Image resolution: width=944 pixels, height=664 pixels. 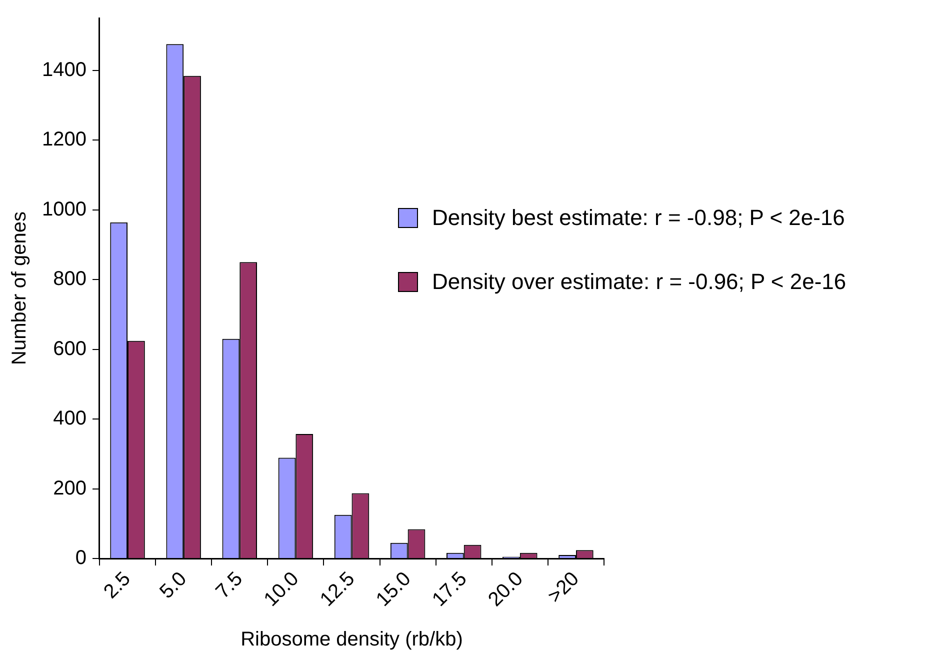 I want to click on y-tick-label: 600, so click(x=69, y=349).